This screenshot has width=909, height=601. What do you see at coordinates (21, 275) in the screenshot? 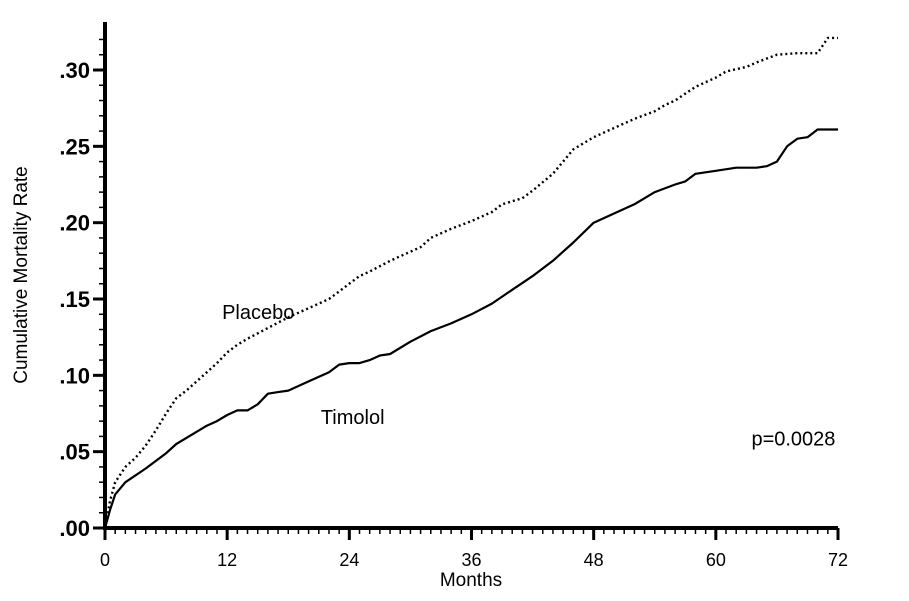
I see `y-axis-title: Cumulative Mortality Rate` at bounding box center [21, 275].